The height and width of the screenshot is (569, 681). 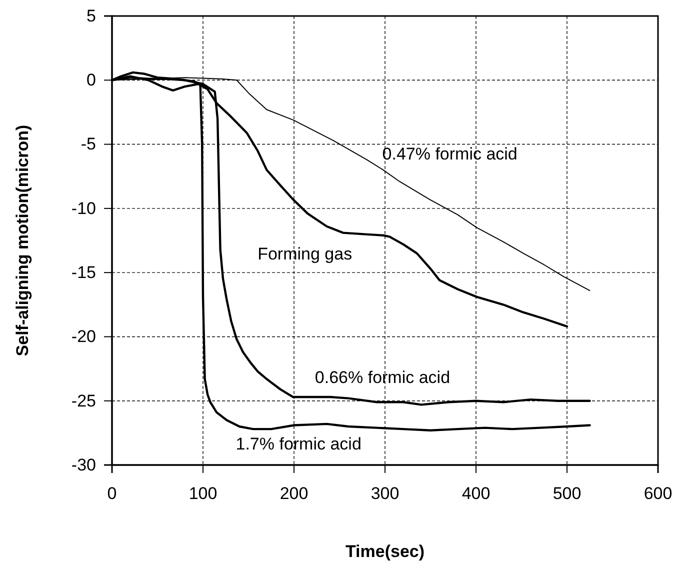 What do you see at coordinates (476, 494) in the screenshot?
I see `x-tick-label: 400` at bounding box center [476, 494].